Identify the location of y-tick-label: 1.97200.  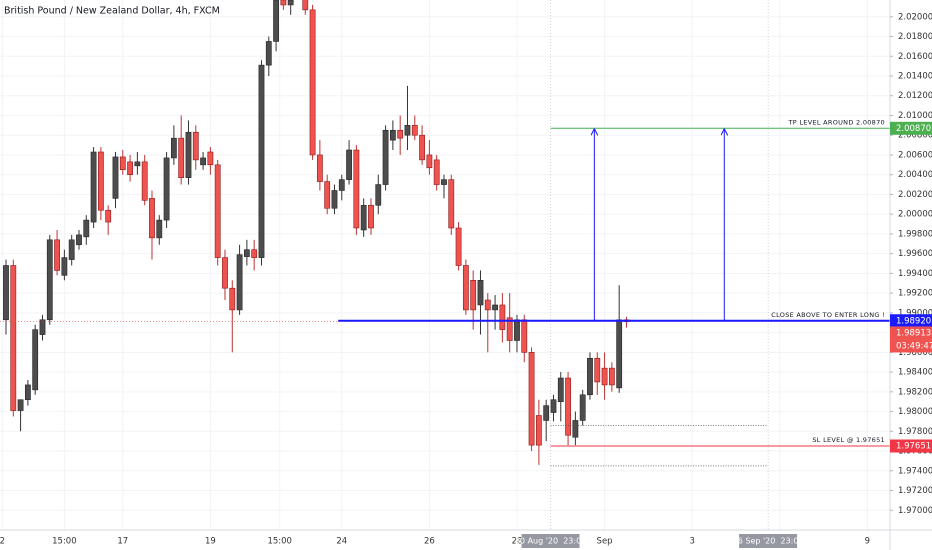
(915, 491).